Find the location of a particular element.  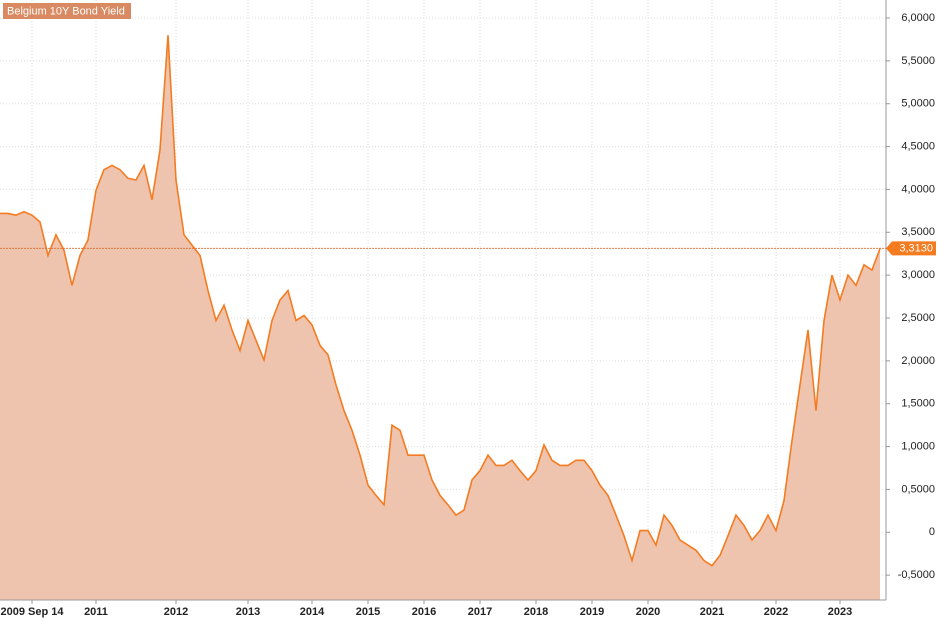

x-tick-label: 2009 Sep 14 is located at coordinates (33, 612).